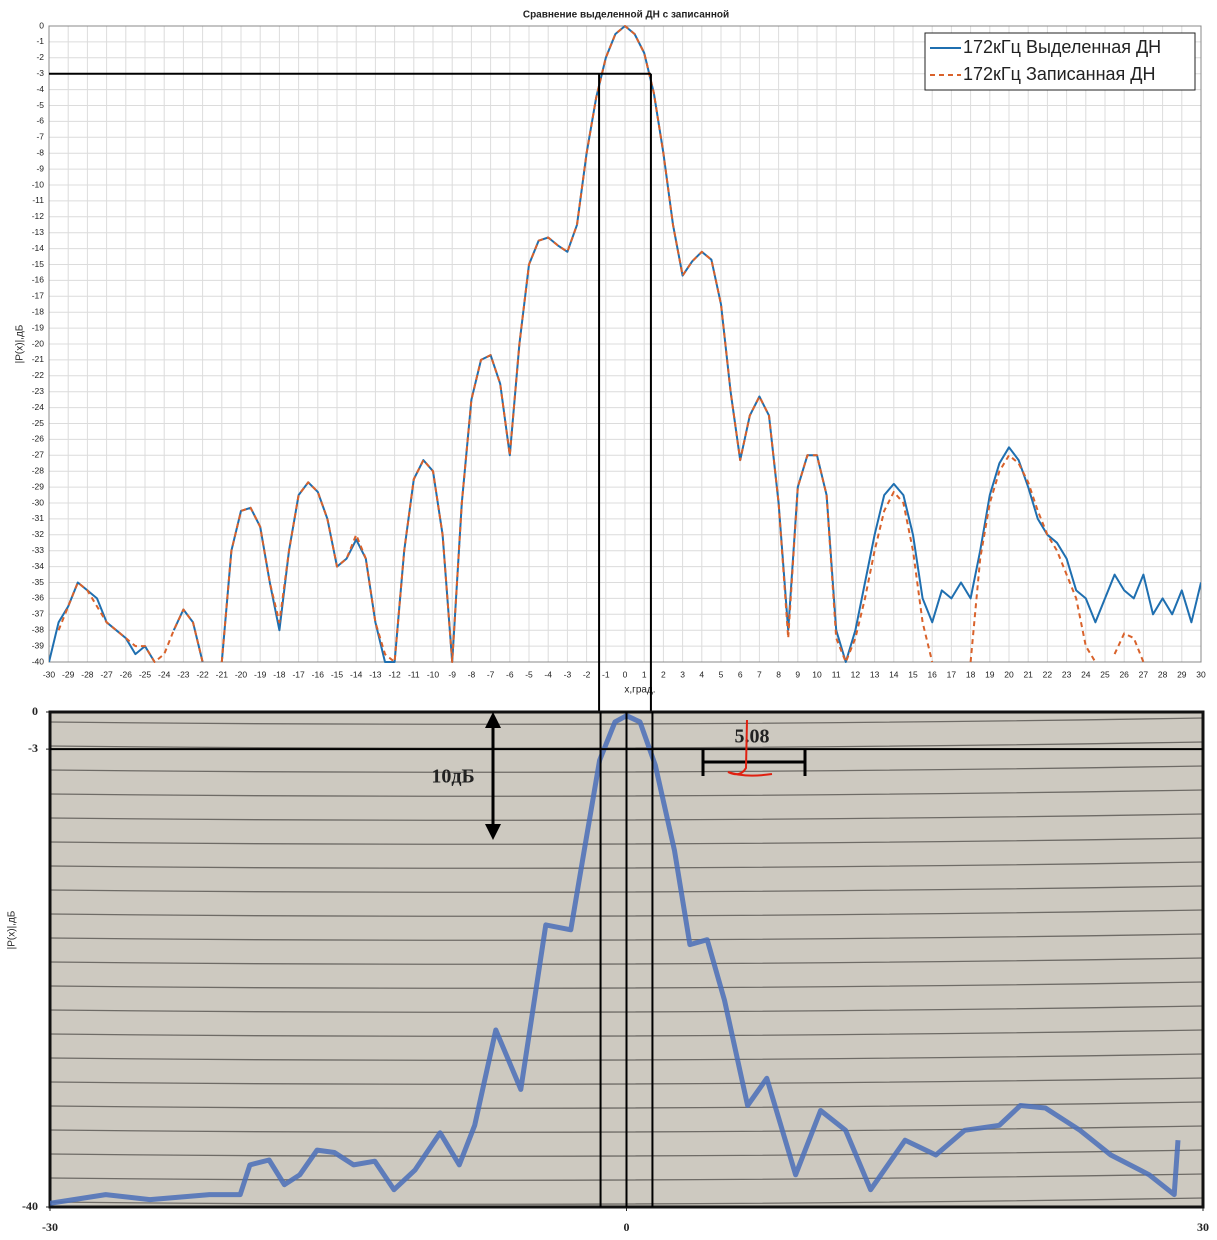 The image size is (1217, 1240). I want to click on y-tick-label: -14, so click(38, 248).